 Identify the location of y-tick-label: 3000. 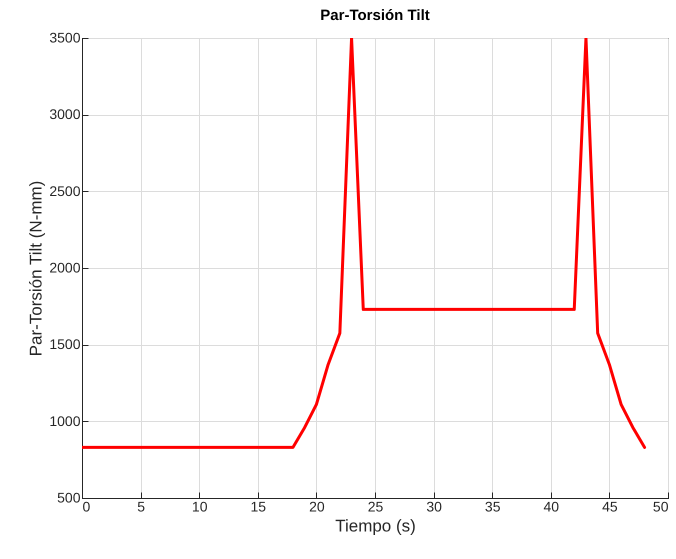
(65, 114).